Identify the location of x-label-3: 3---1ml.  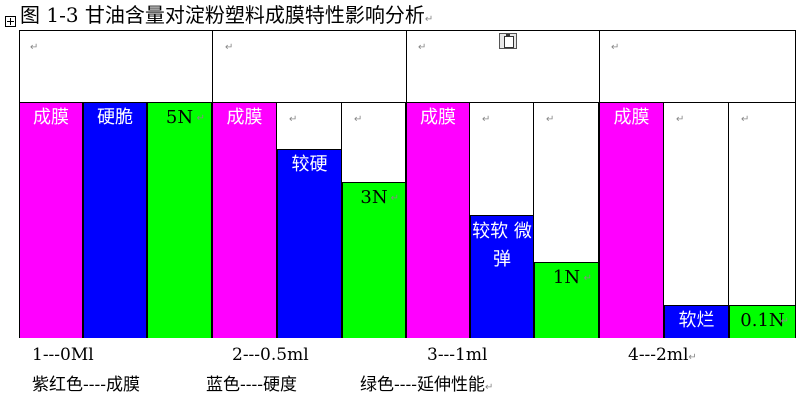
(457, 355).